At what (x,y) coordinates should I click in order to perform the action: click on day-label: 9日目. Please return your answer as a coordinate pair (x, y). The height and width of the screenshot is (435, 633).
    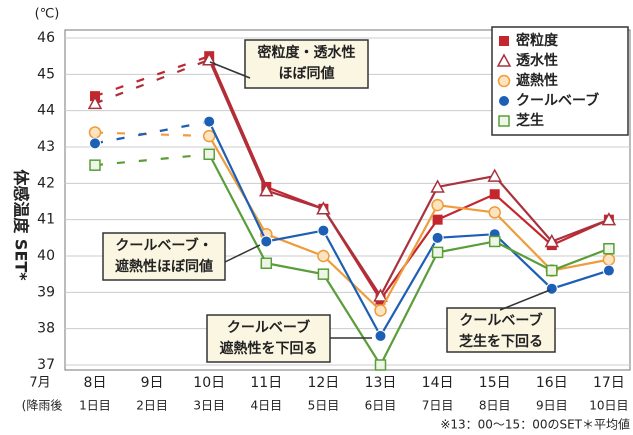
    Looking at the image, I should click on (552, 406).